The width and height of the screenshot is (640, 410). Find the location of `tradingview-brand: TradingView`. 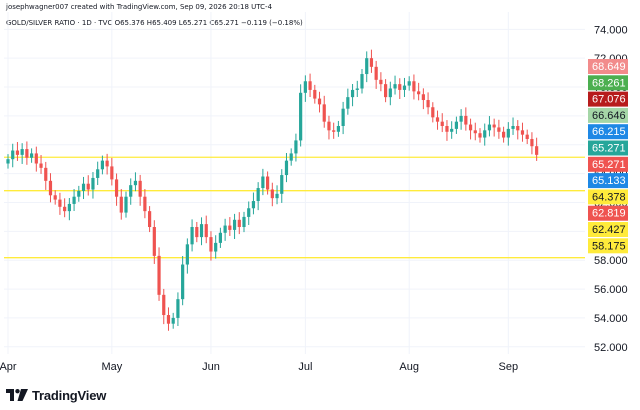

tradingview-brand: TradingView is located at coordinates (56, 395).